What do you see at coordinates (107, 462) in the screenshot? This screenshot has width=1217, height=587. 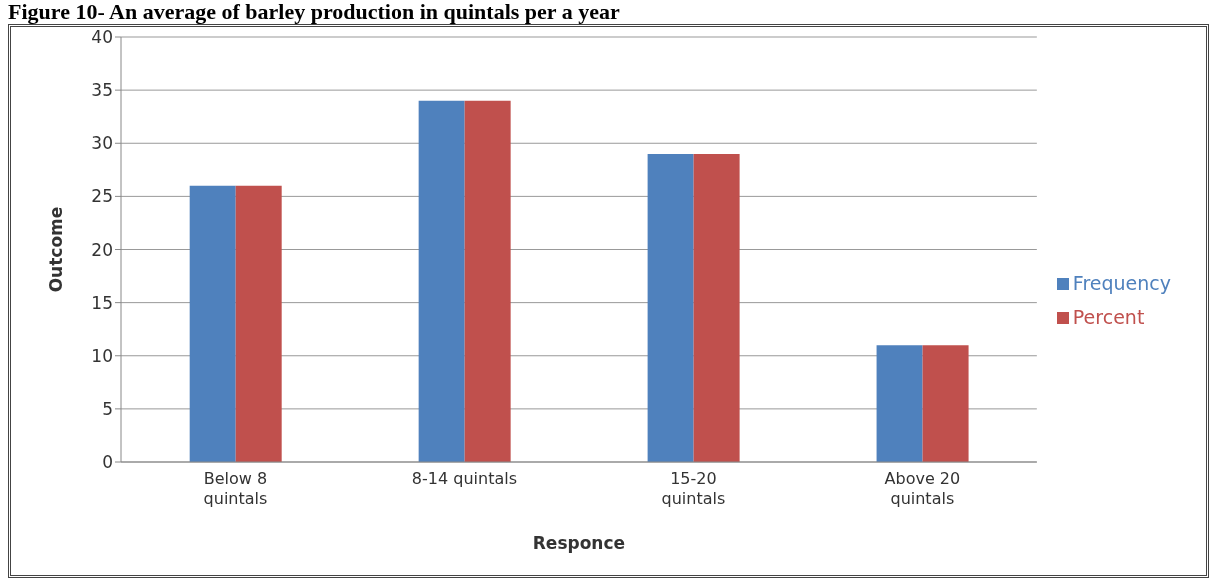 I see `y-tick-label: 0` at bounding box center [107, 462].